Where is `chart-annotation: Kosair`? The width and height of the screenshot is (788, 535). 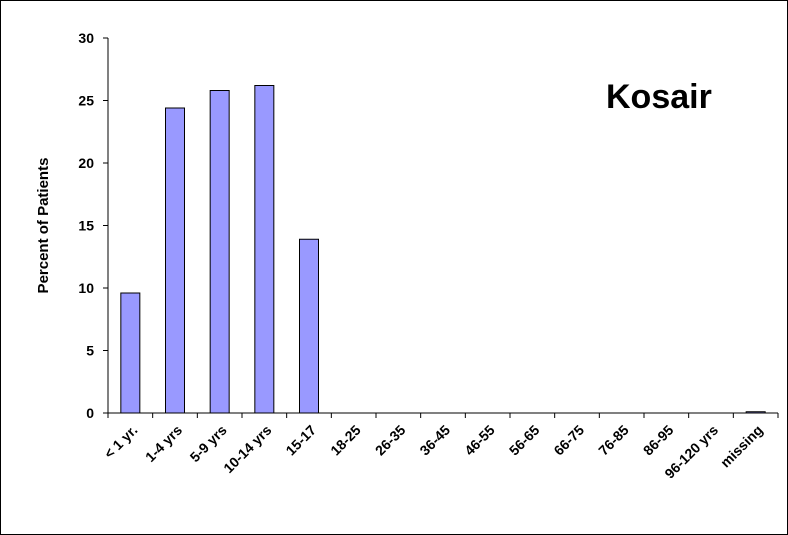
chart-annotation: Kosair is located at coordinates (659, 97).